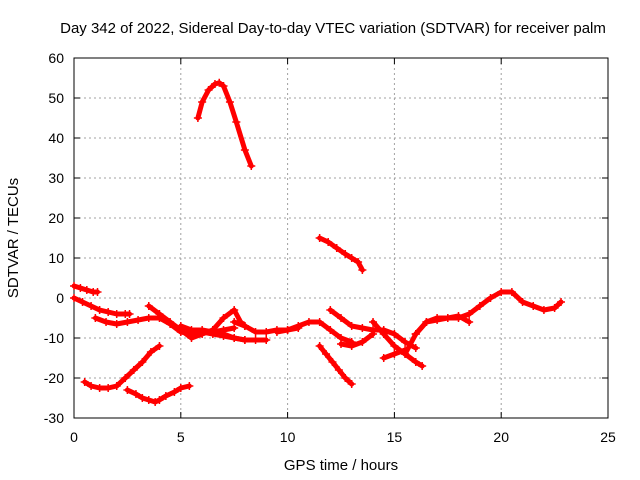 This screenshot has height=480, width=640. What do you see at coordinates (13, 238) in the screenshot?
I see `y-axis-label: SDTVAR / TECUs` at bounding box center [13, 238].